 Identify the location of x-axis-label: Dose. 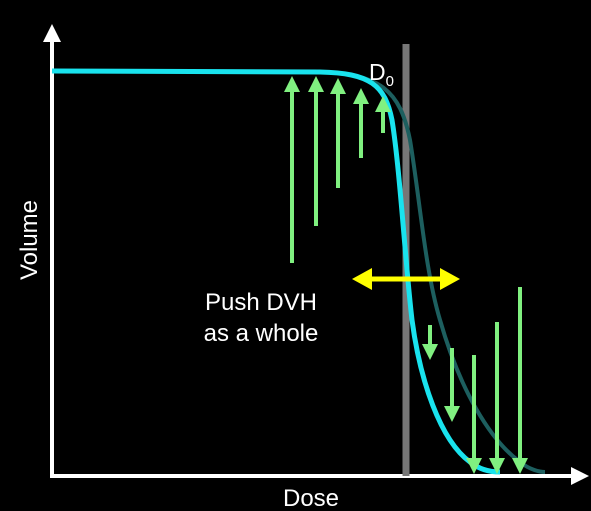
(311, 498).